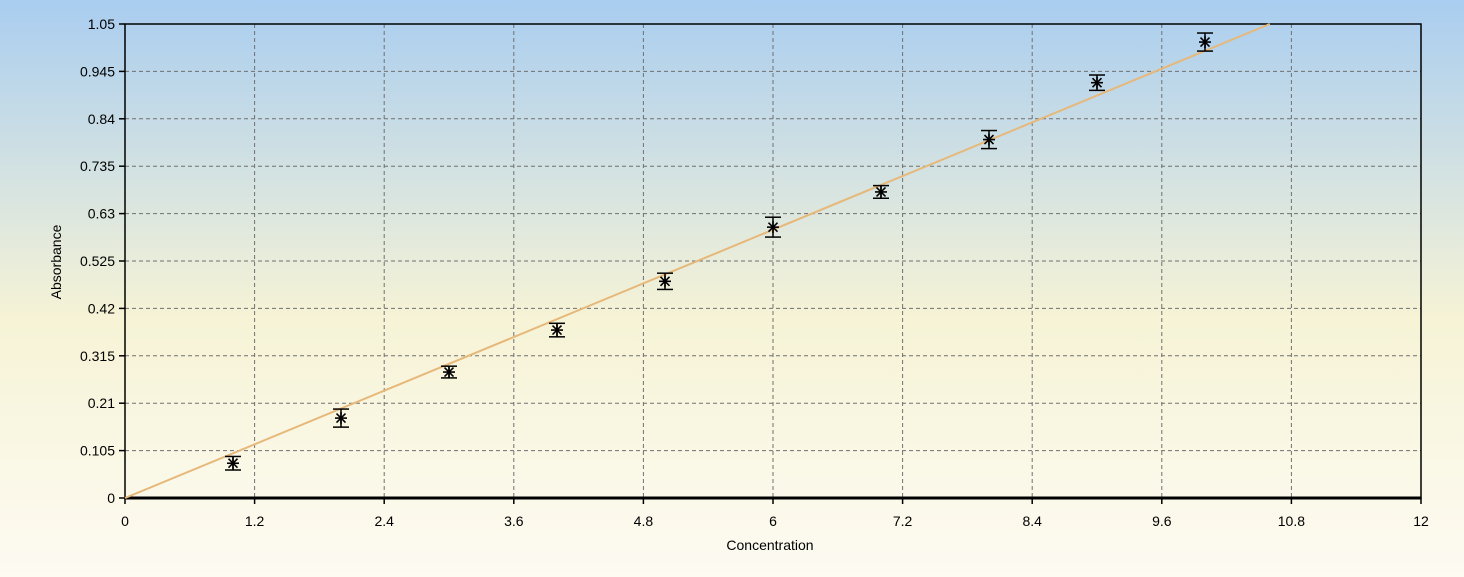  I want to click on y-tick-label: 0.315, so click(97, 356).